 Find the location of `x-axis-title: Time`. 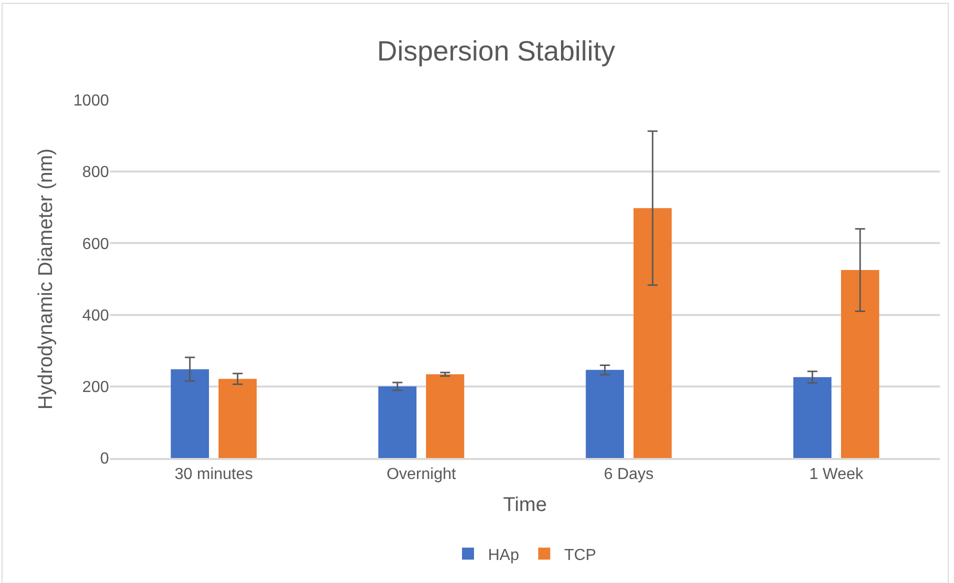

x-axis-title: Time is located at coordinates (525, 505).